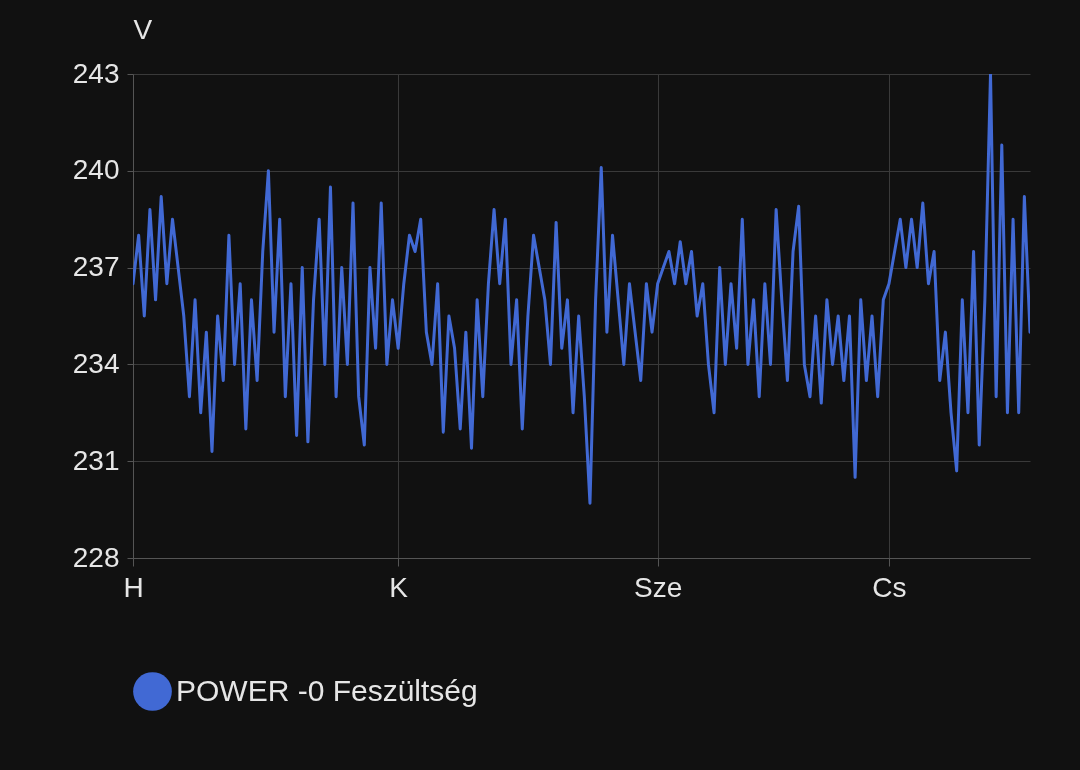  What do you see at coordinates (889, 587) in the screenshot?
I see `x-tick-label: Cs` at bounding box center [889, 587].